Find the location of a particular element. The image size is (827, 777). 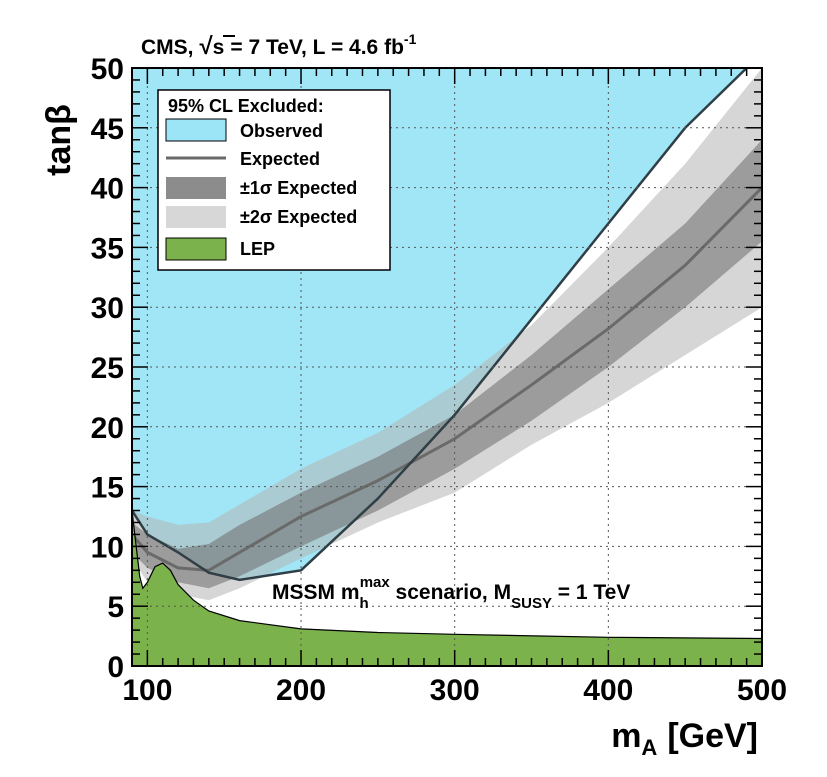

x-axis-title: mA [GeV] is located at coordinates (684, 738).